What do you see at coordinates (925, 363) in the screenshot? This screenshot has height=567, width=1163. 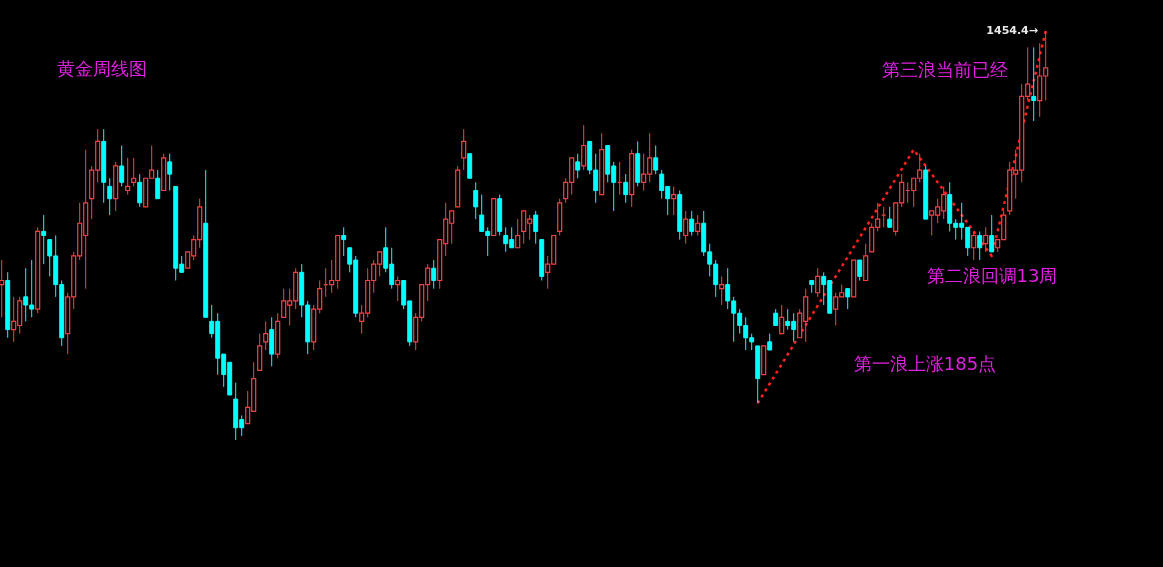 I see `annotation: 第一浪上涨185点` at bounding box center [925, 363].